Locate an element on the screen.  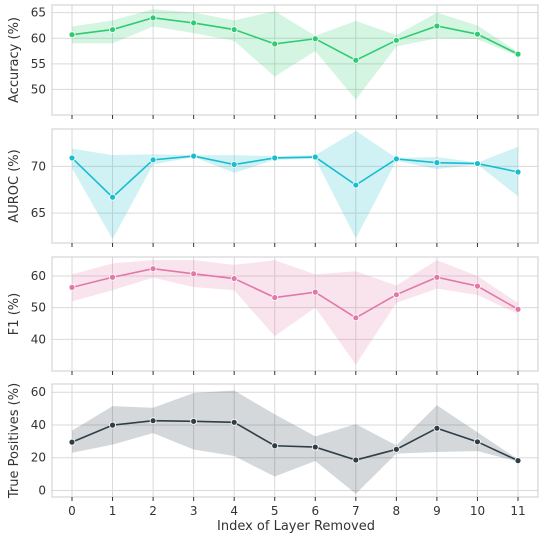
y-tick-label: 0 is located at coordinates (42, 490).